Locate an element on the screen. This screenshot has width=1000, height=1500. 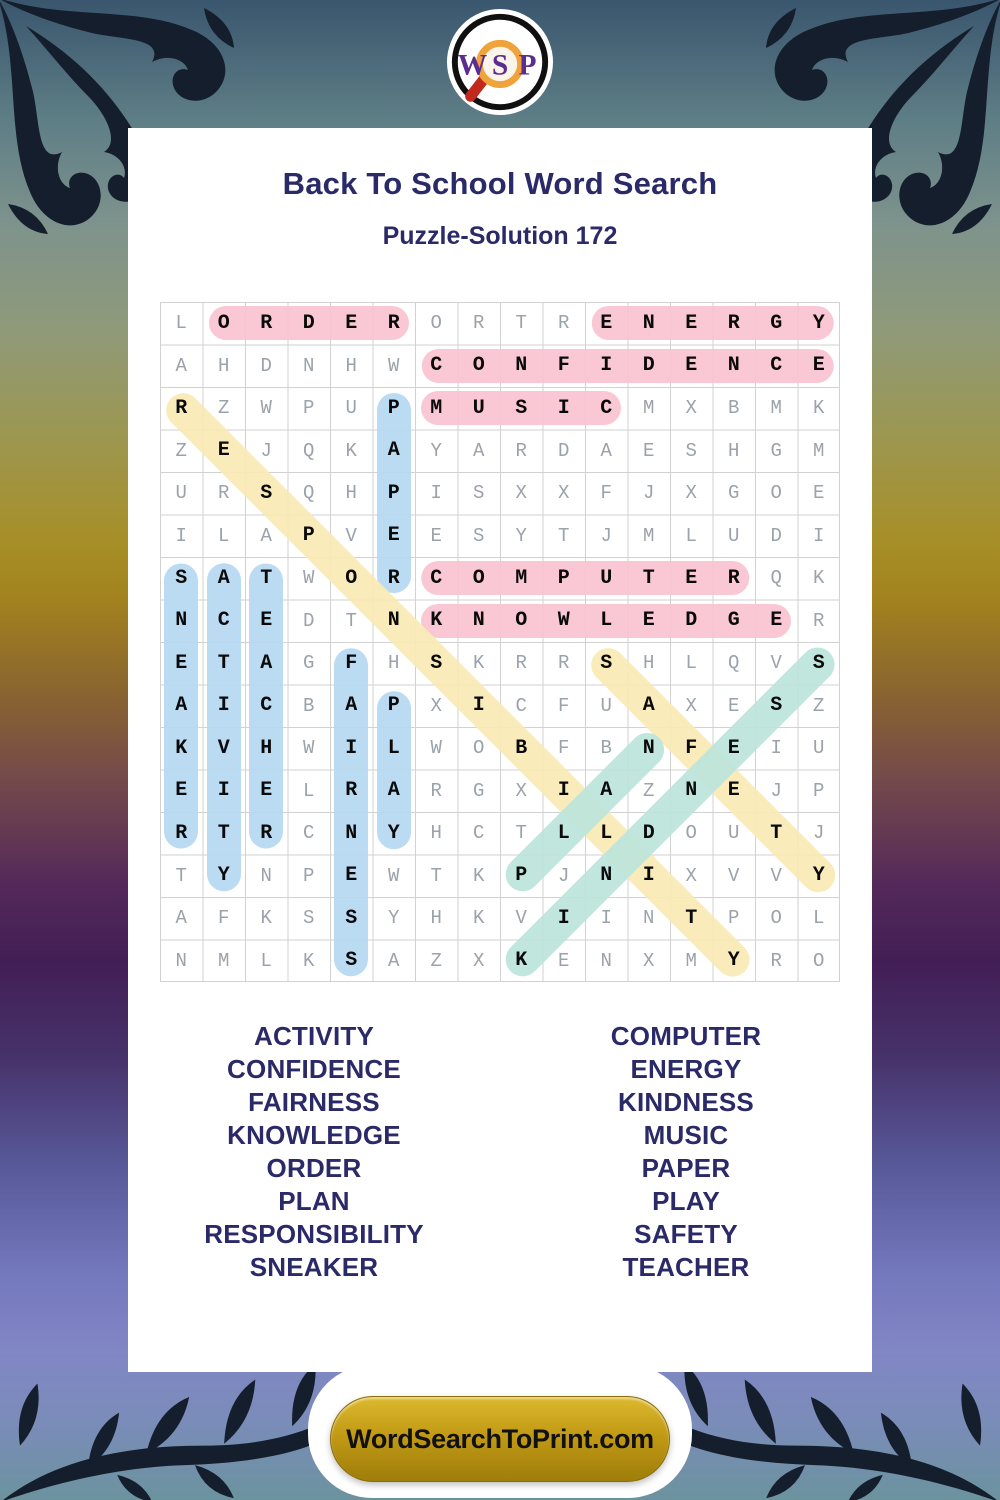
grid-cell: B is located at coordinates (521, 748).